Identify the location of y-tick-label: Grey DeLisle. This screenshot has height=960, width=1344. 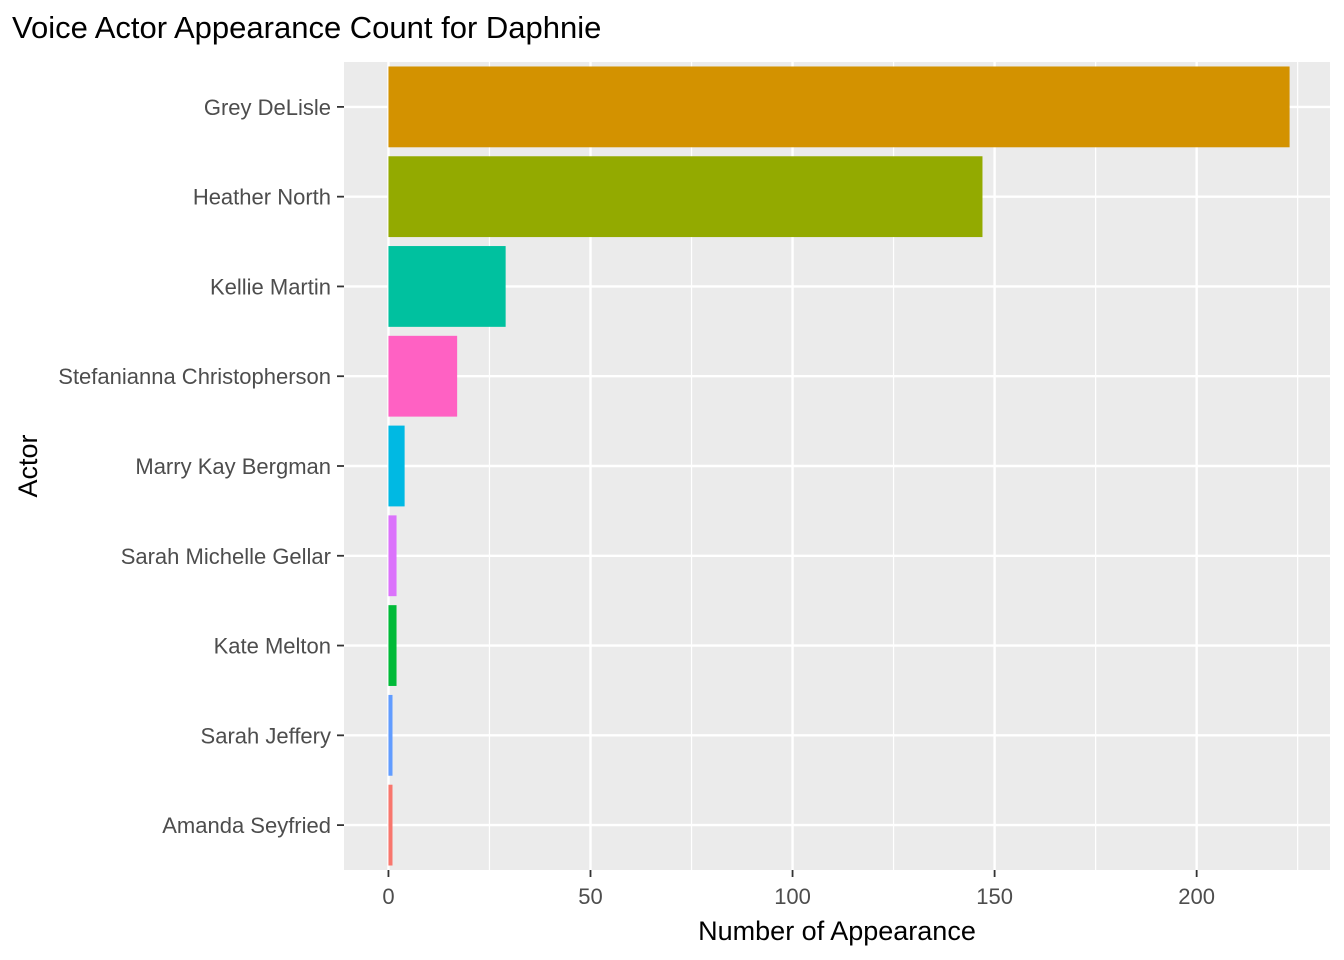
(267, 107).